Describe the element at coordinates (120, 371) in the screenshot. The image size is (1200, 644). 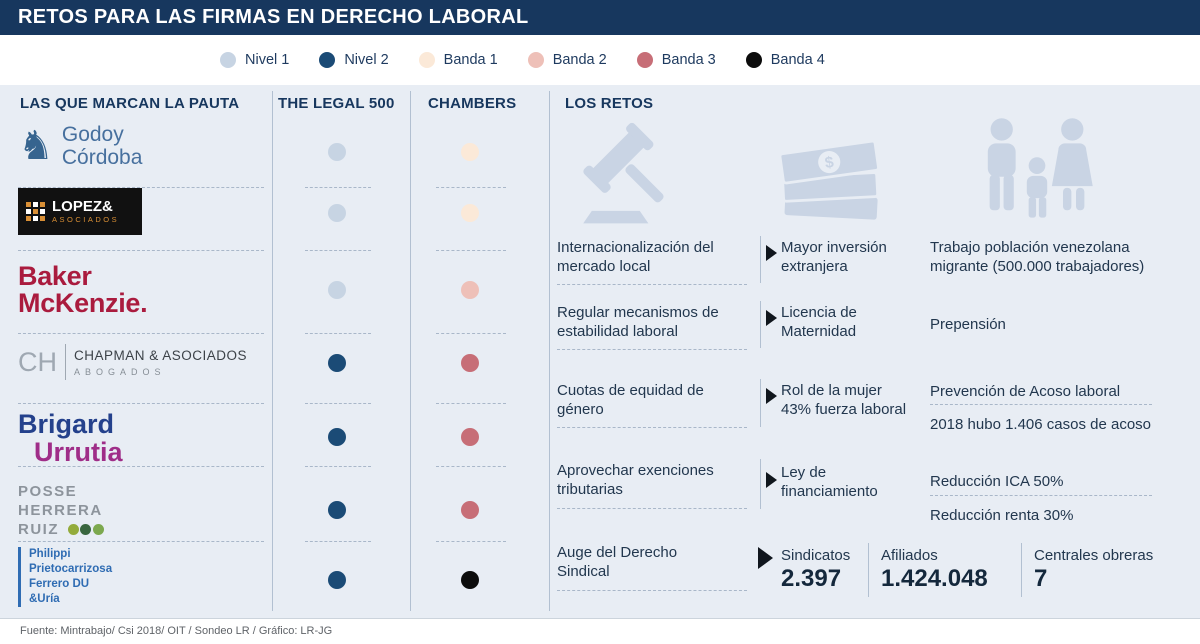
I see `logo-chapman-sub: ABOGADOS` at that location.